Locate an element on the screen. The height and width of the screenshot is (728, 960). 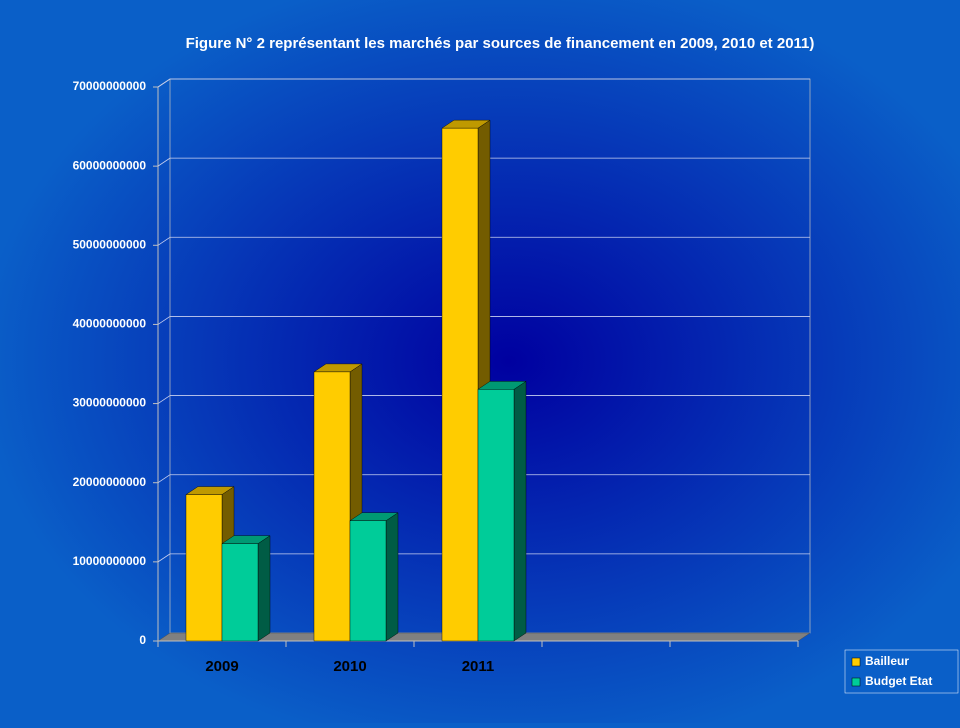
y-tick-label: 60000000000 is located at coordinates (110, 165).